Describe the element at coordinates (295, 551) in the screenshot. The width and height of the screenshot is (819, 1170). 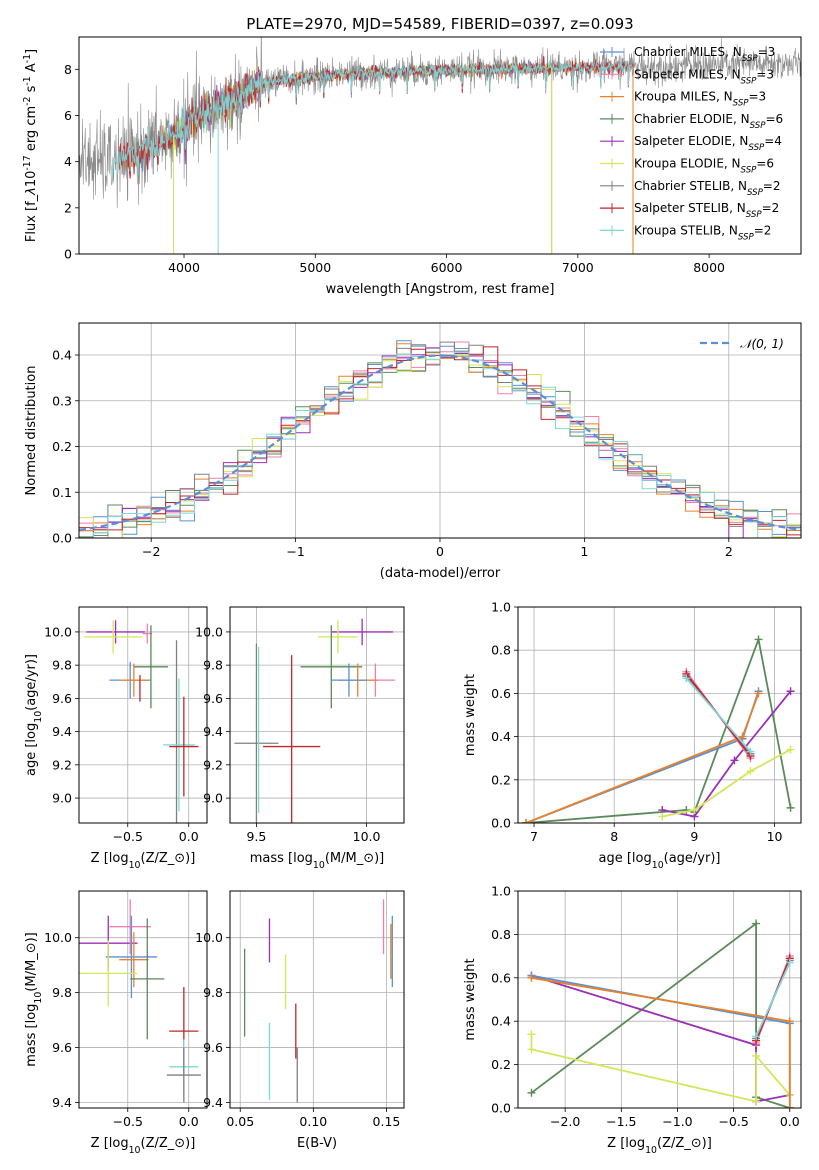
I see `x-tick-label: −1` at that location.